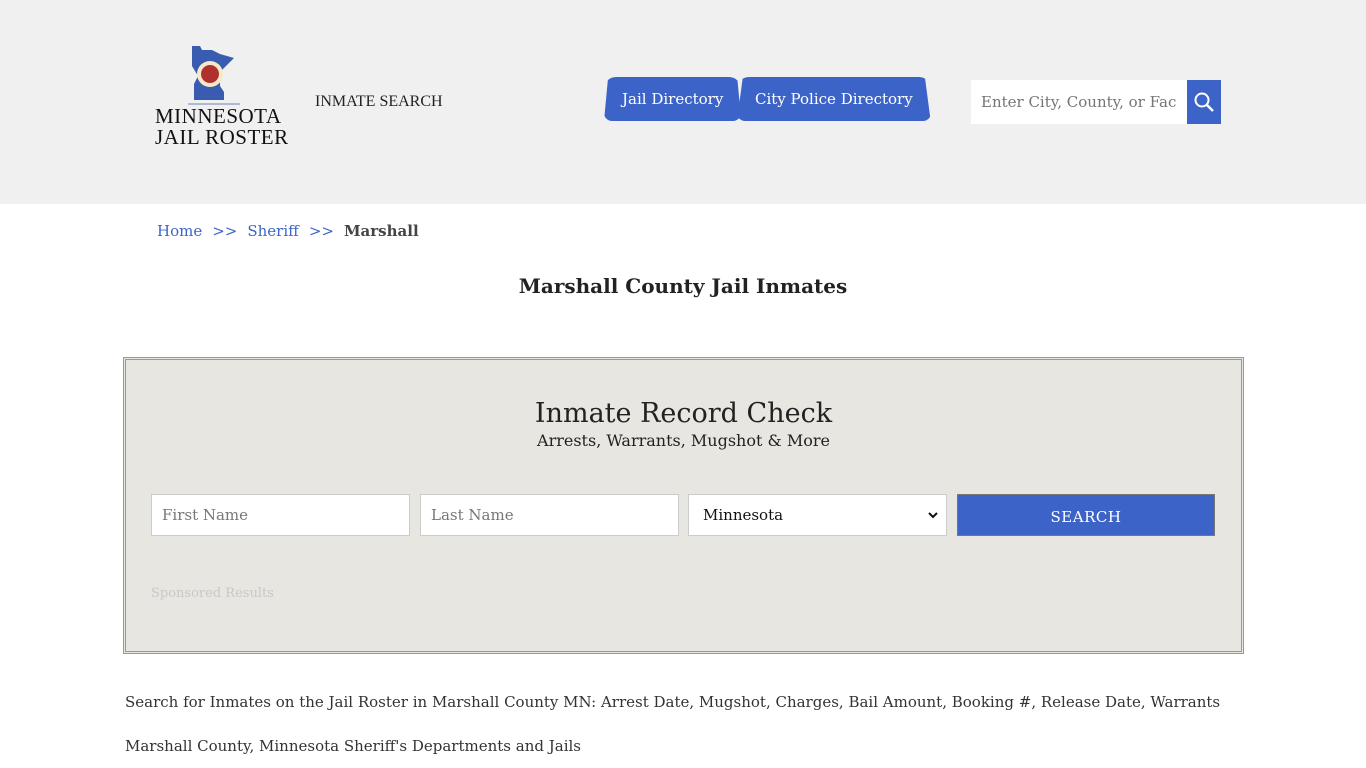 This screenshot has width=1366, height=768. What do you see at coordinates (280, 515) in the screenshot?
I see `first-name-input` at bounding box center [280, 515].